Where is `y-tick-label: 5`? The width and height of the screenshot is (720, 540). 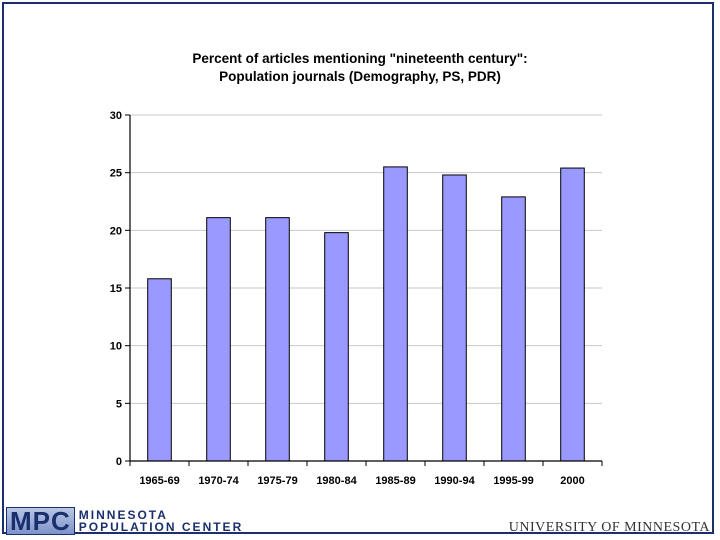
y-tick-label: 5 is located at coordinates (119, 404).